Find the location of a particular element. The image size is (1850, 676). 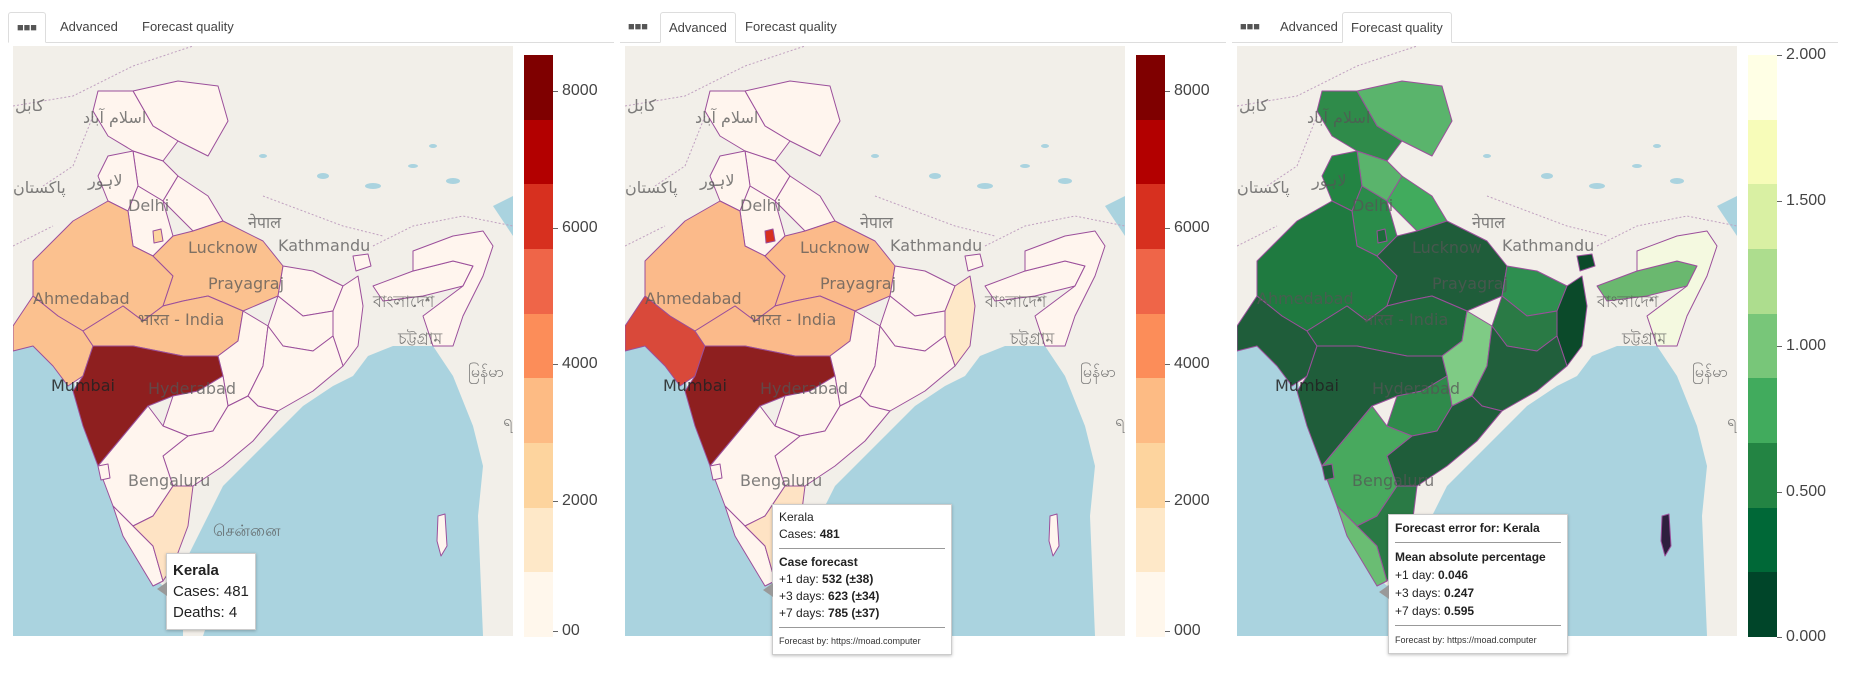

colorbar: 2.000 1.500 1.000 0.500 0.000 is located at coordinates (1787, 345).